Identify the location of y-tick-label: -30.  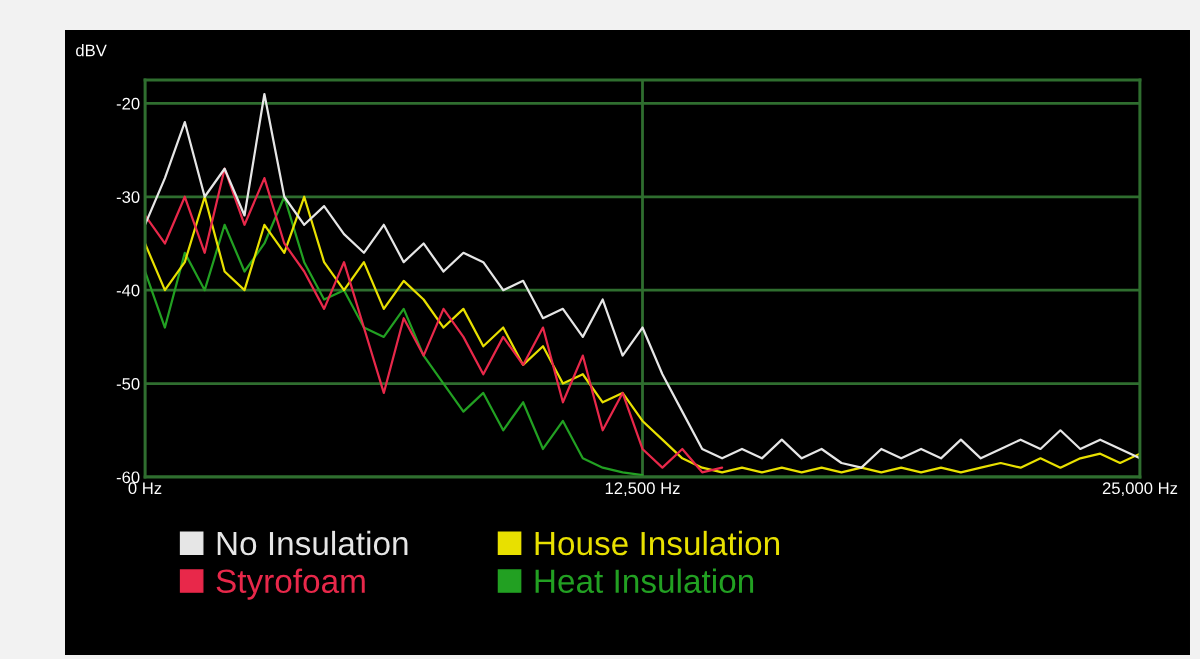
(128, 197).